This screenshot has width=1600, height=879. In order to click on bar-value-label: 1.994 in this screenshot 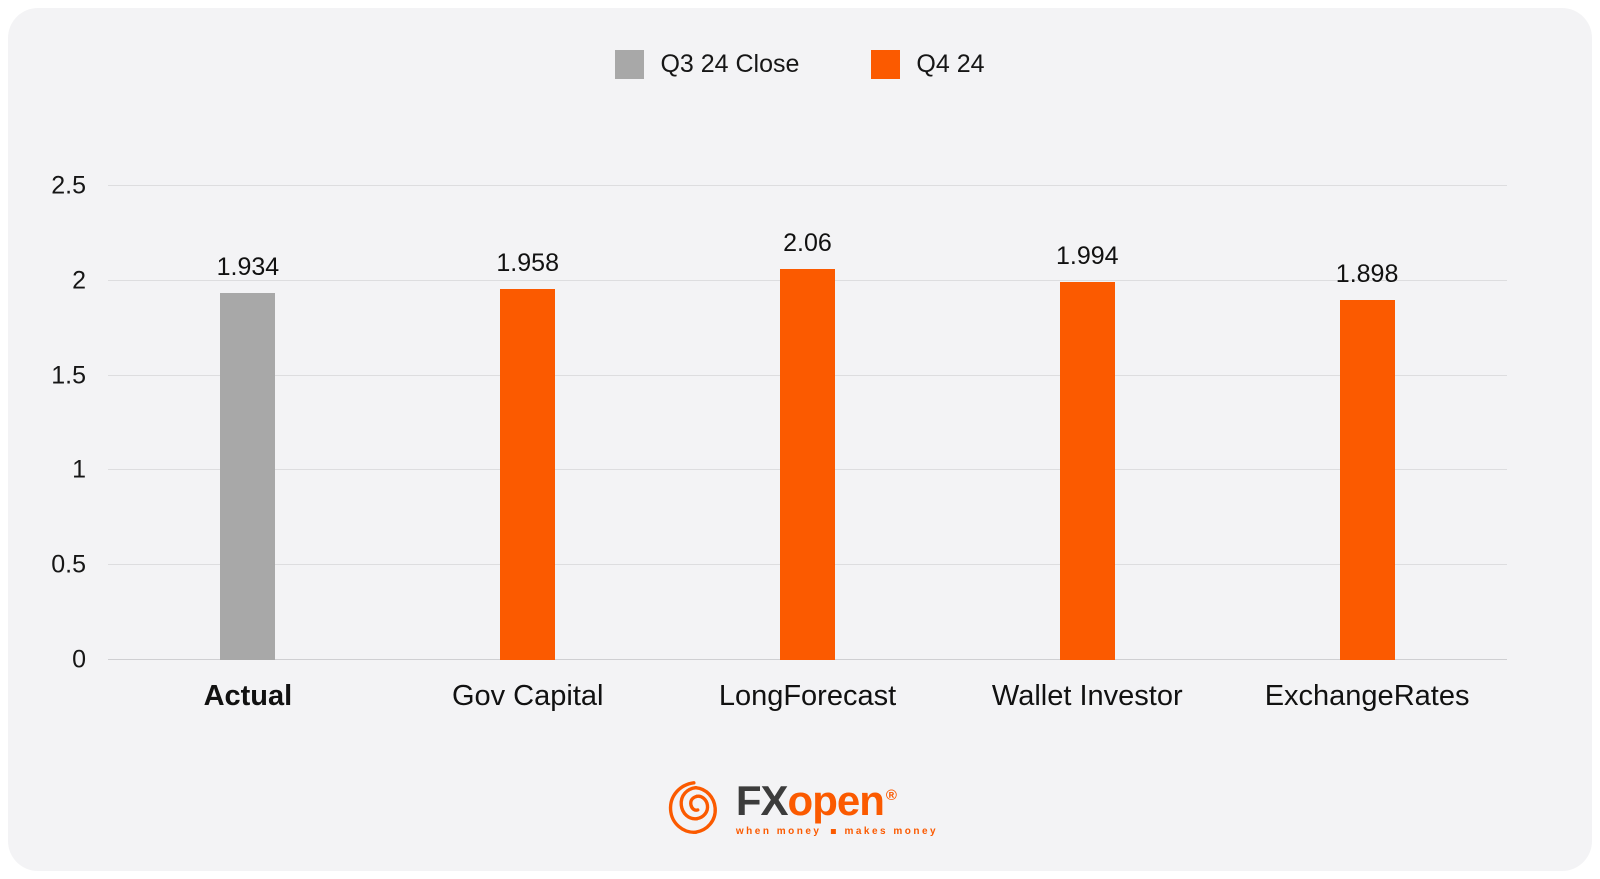, I will do `click(1087, 255)`.